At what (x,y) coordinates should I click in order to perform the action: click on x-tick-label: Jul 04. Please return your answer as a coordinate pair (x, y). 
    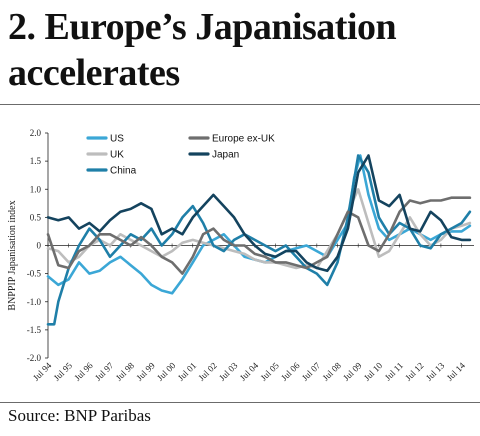
    Looking at the image, I should click on (249, 371).